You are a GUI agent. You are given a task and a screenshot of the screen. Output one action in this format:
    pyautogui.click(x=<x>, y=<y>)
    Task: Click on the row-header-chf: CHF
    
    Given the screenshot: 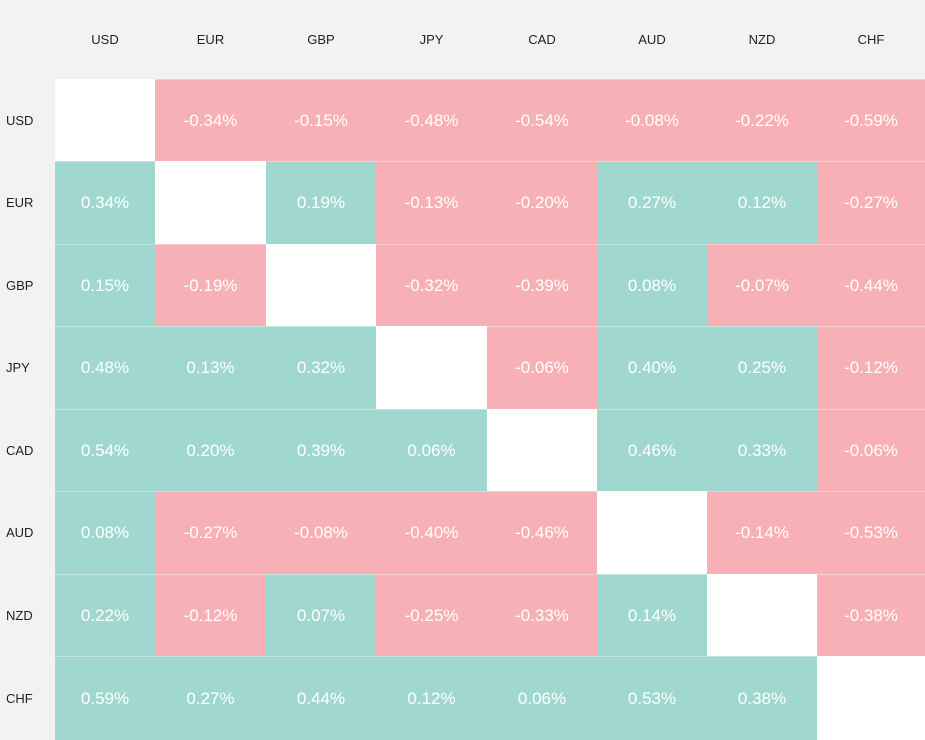 What is the action you would take?
    pyautogui.click(x=19, y=698)
    